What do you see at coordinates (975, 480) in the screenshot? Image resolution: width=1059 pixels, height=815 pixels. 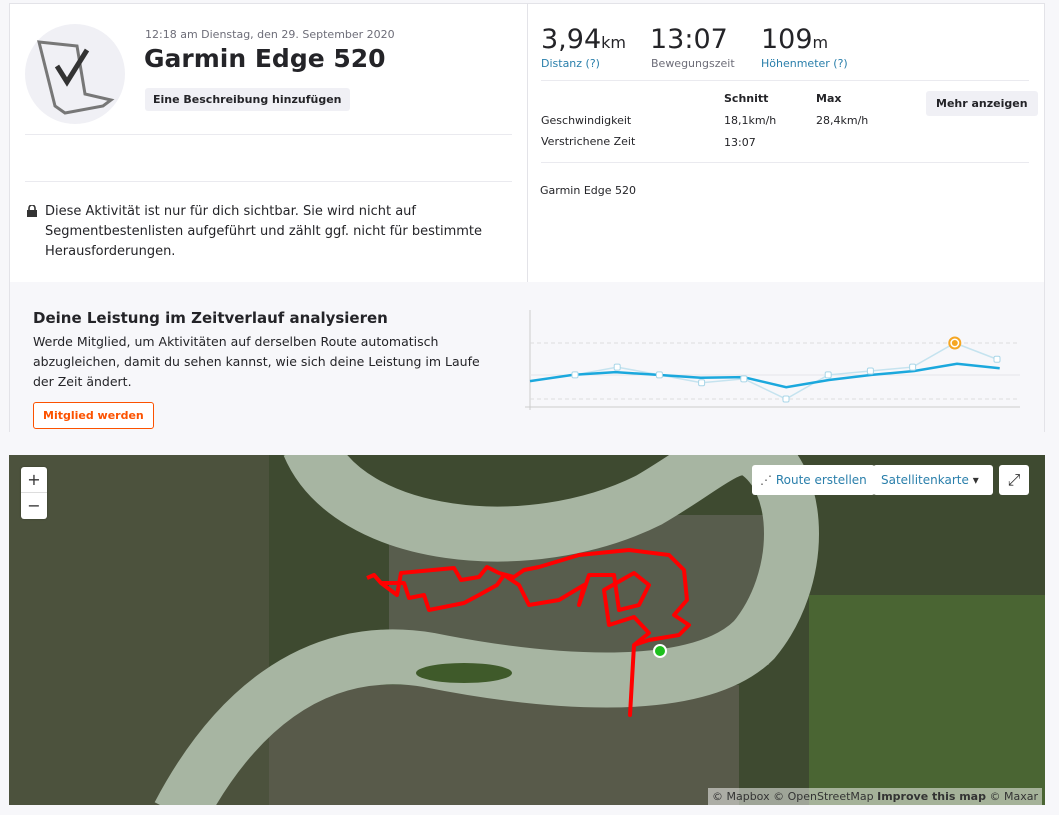 I see `caret-down-icon: ▾` at bounding box center [975, 480].